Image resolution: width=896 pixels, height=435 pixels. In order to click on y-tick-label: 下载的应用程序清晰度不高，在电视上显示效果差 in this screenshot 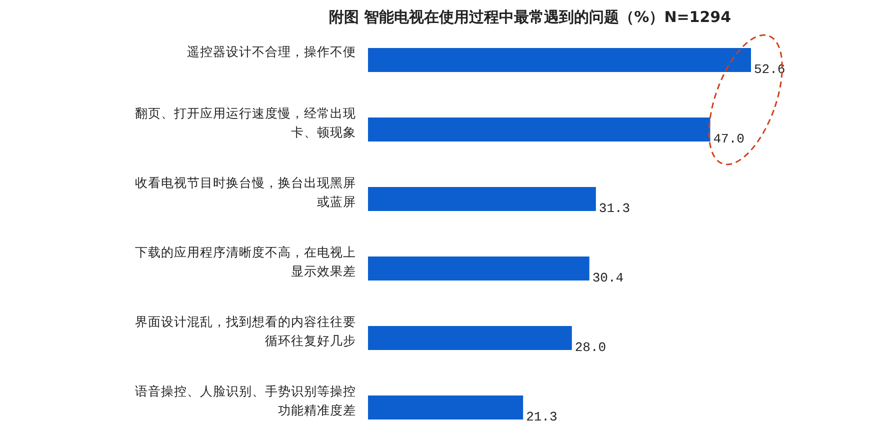, I will do `click(245, 261)`.